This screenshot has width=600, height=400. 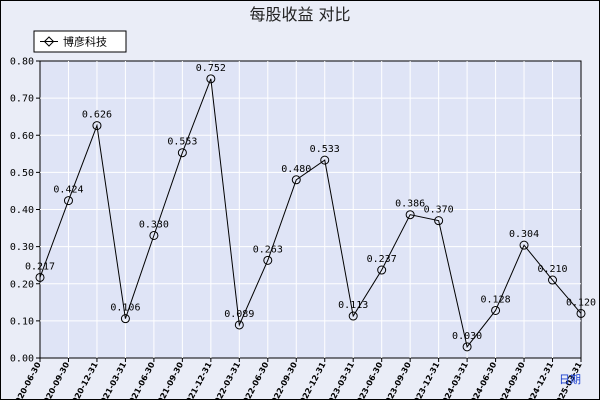 What do you see at coordinates (226, 380) in the screenshot?
I see `x-tick-label: 2022-03-31` at bounding box center [226, 380].